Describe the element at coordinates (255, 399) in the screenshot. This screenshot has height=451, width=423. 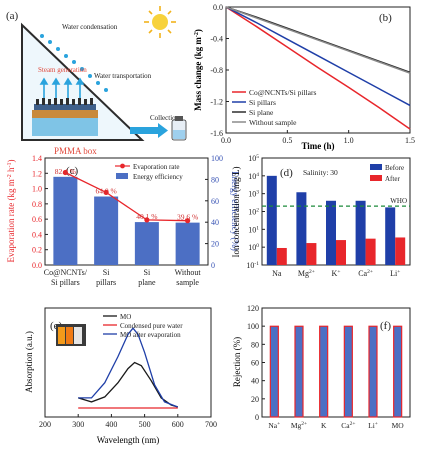
I see `panel-f-ytick-label: 20` at that location.